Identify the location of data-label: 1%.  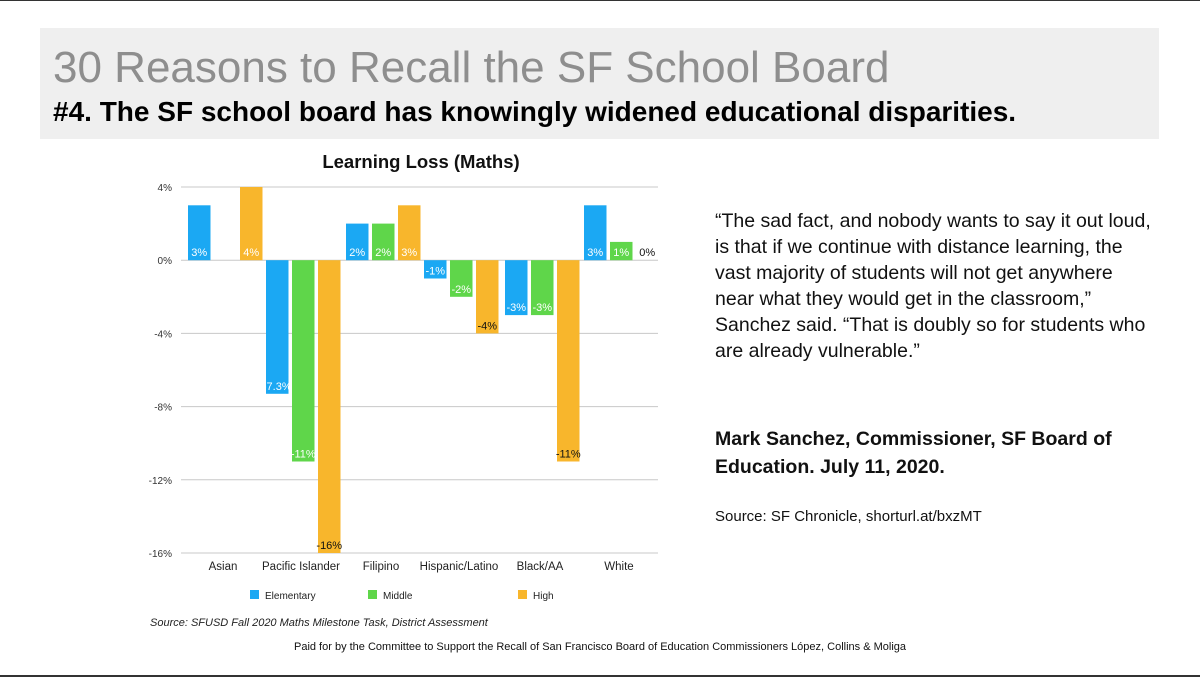
(621, 253).